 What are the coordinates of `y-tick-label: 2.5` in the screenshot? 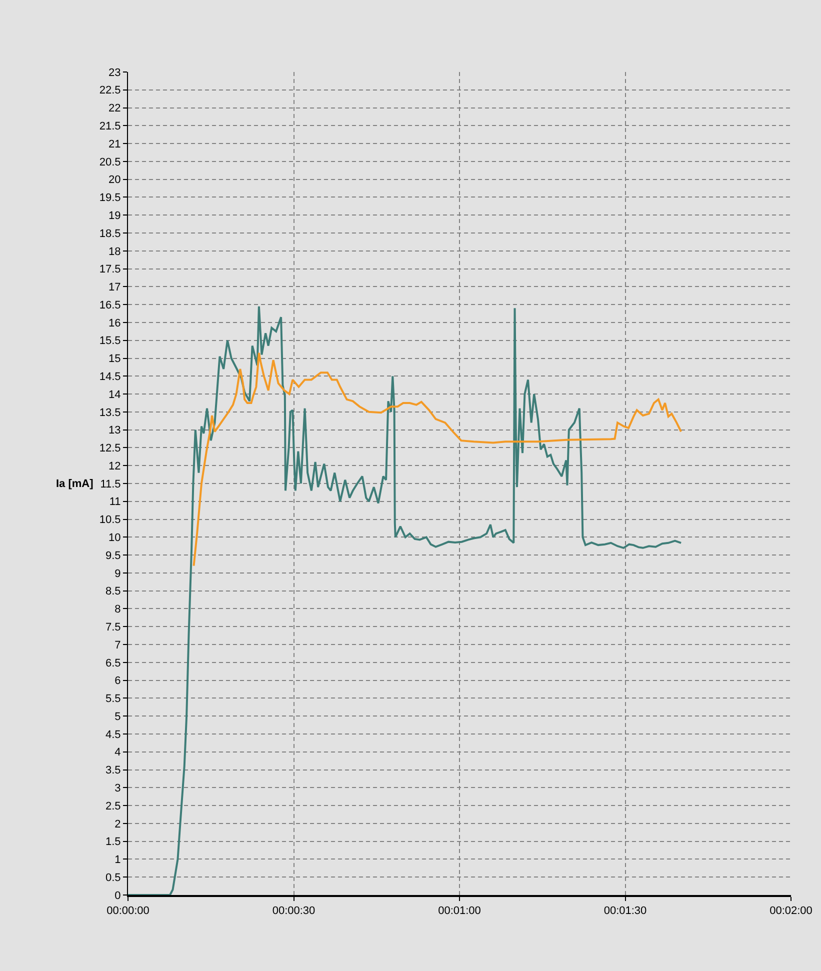 It's located at (113, 806).